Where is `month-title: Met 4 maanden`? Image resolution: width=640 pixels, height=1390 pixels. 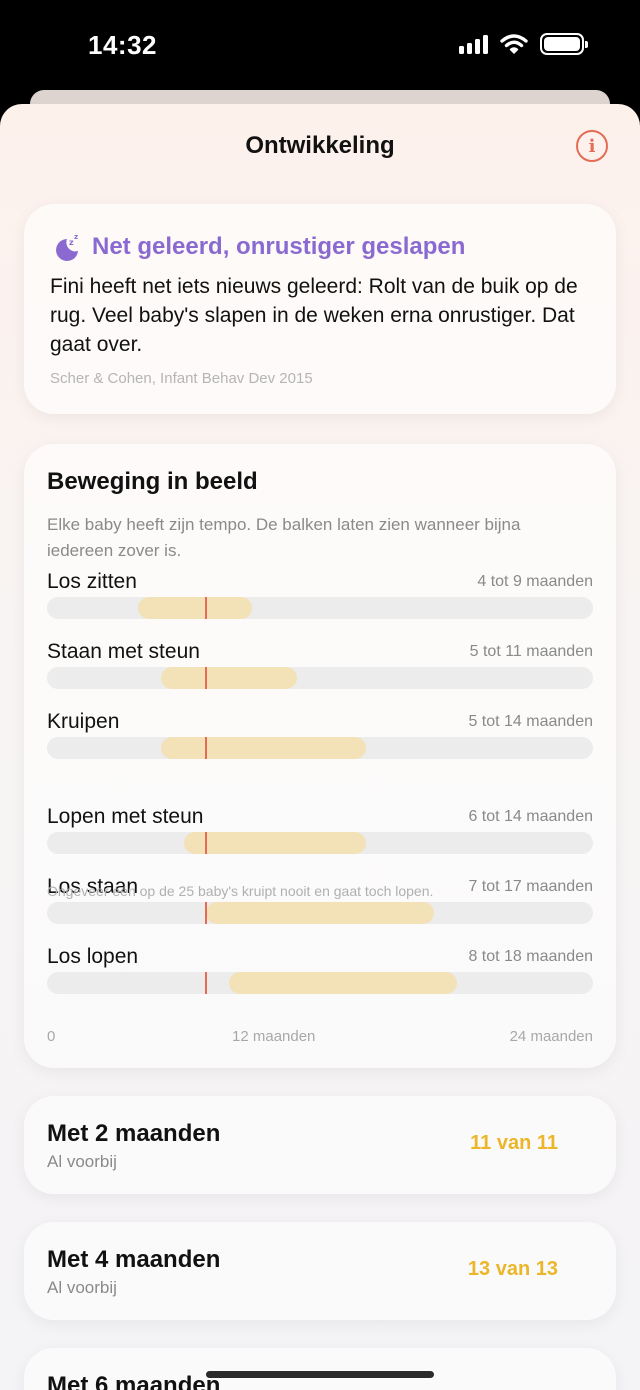
month-title: Met 4 maanden is located at coordinates (134, 1259).